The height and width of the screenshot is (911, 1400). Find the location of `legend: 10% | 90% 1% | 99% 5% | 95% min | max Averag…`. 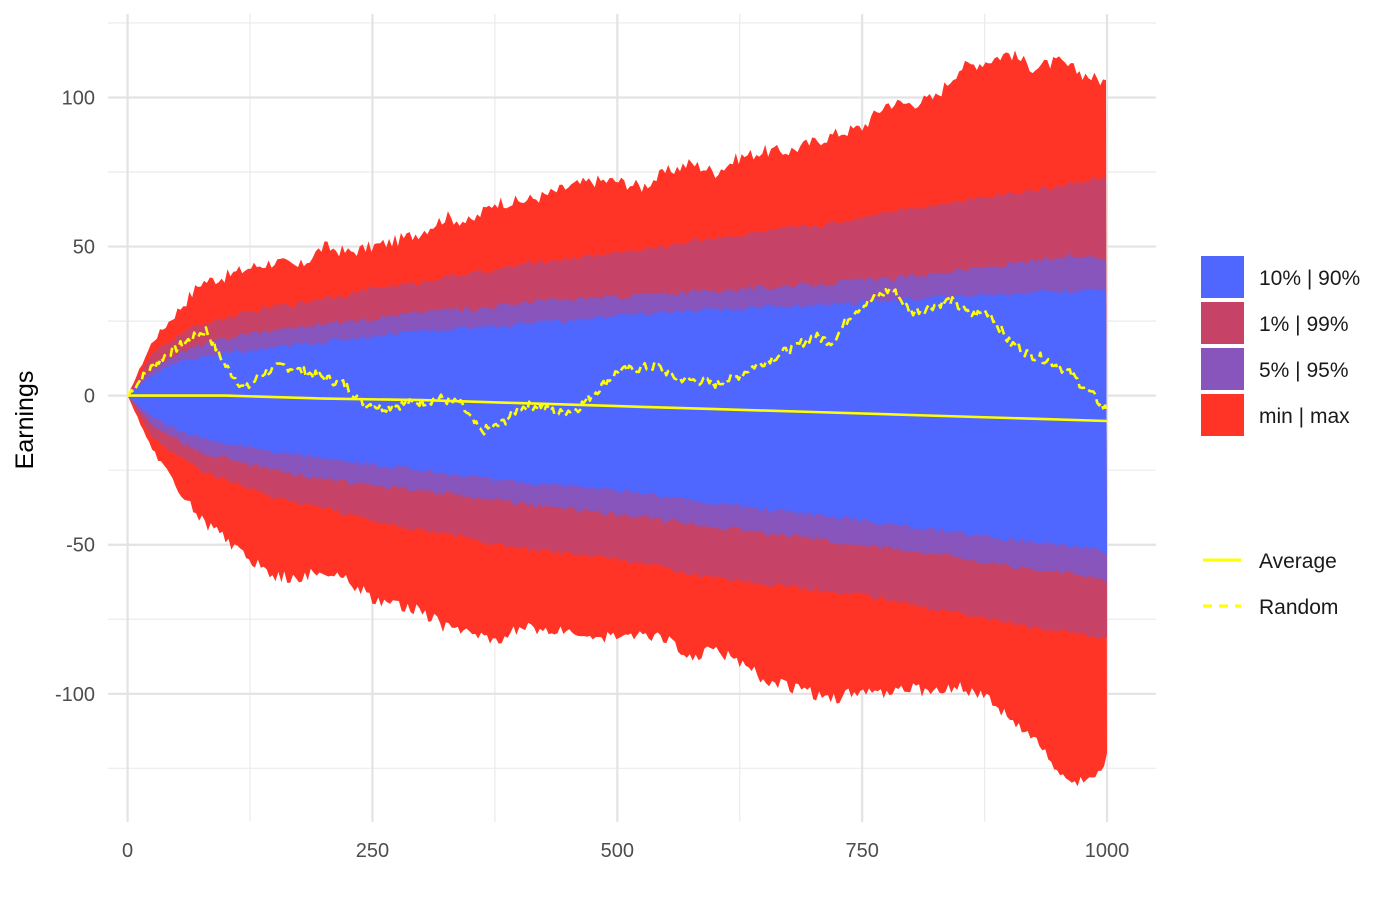

legend: 10% | 90% 1% | 99% 5% | 95% min | max Averag… is located at coordinates (1280, 437).